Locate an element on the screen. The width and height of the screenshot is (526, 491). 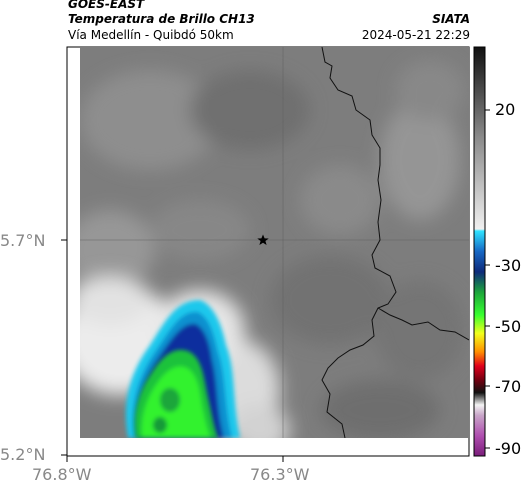
satellite-title: GOES-EAST is located at coordinates (106, 5).